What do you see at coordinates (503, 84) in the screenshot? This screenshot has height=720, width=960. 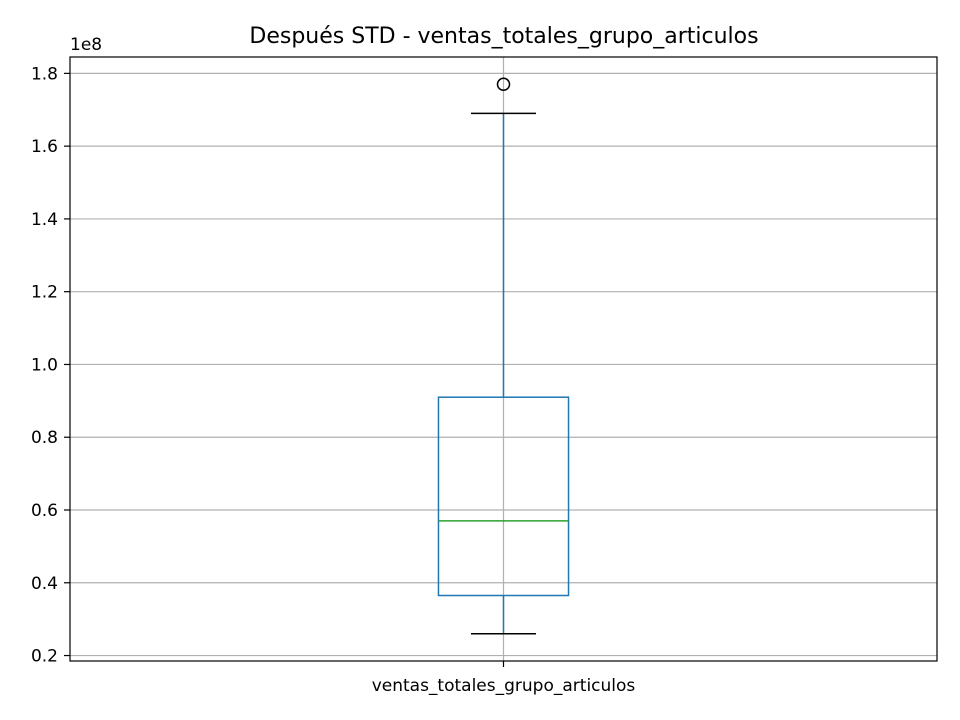 I see `outlier-point` at bounding box center [503, 84].